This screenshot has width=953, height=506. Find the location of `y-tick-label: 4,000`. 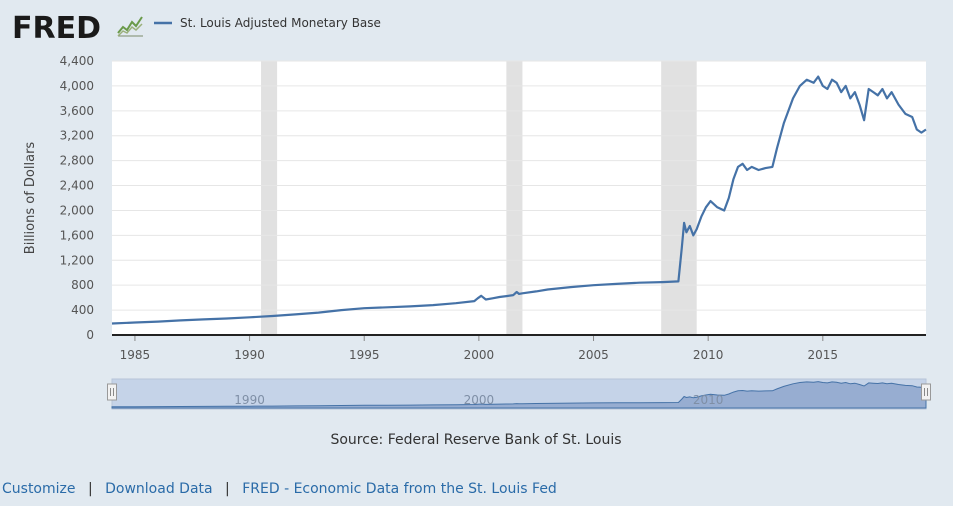

y-tick-label: 4,000 is located at coordinates (77, 86).